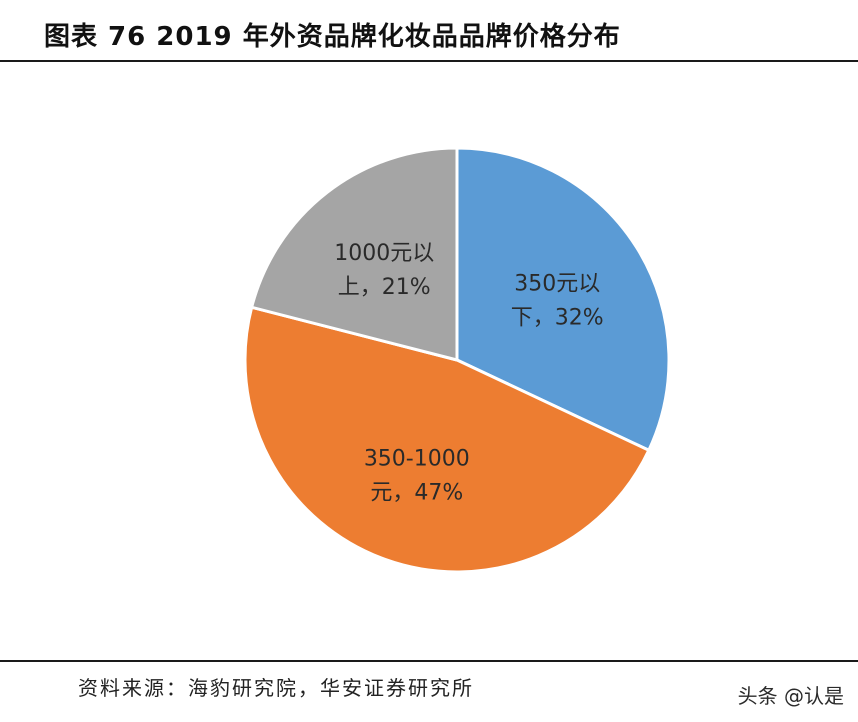  I want to click on pie-slice-label-1: 350-1000 元，47%, so click(417, 476).